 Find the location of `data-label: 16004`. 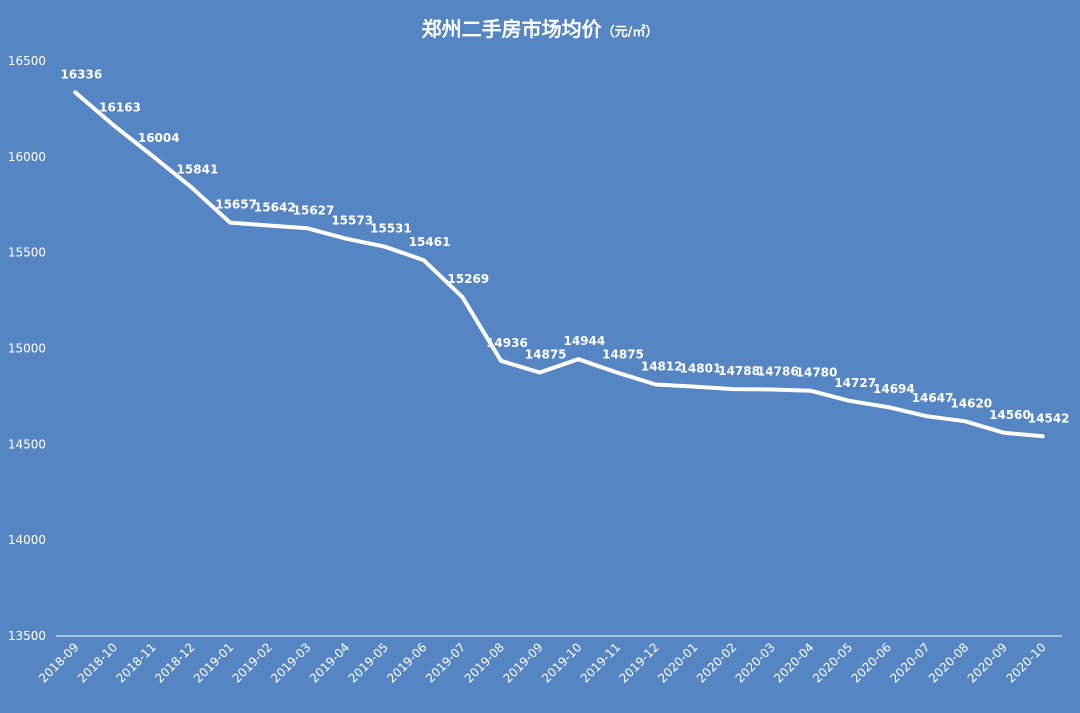

data-label: 16004 is located at coordinates (159, 138).